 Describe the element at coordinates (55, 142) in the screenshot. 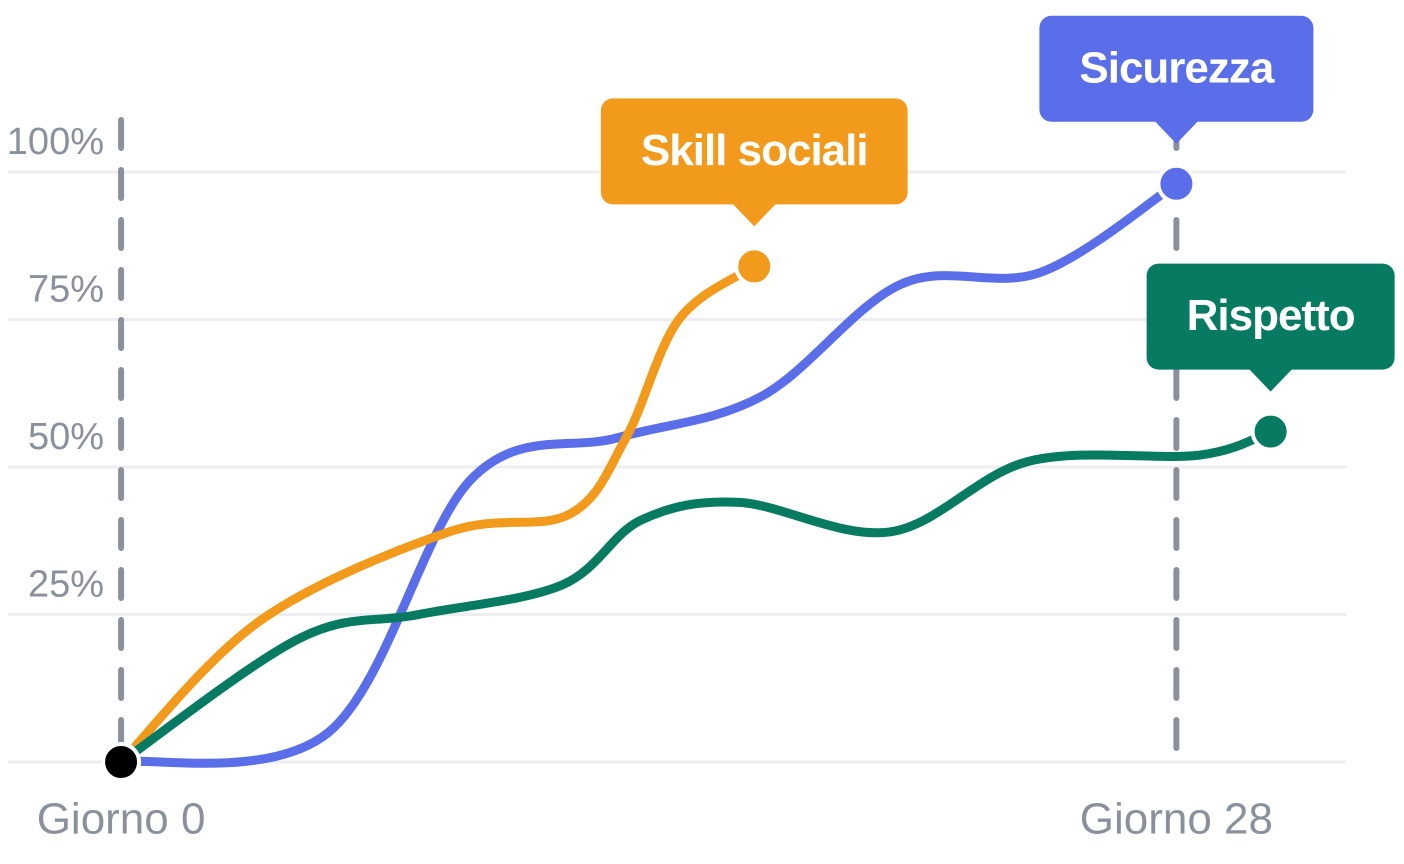

I see `y-tick-label: 100%` at that location.